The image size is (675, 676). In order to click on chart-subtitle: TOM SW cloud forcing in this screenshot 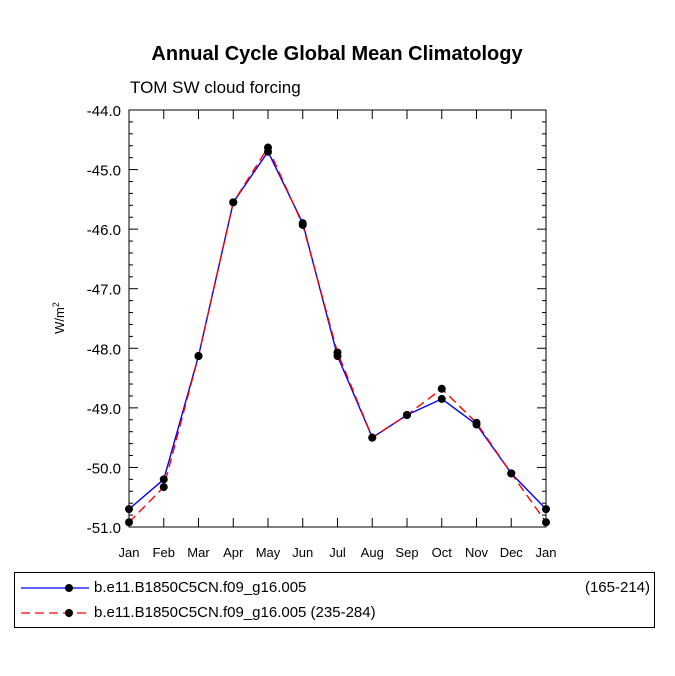, I will do `click(215, 87)`.